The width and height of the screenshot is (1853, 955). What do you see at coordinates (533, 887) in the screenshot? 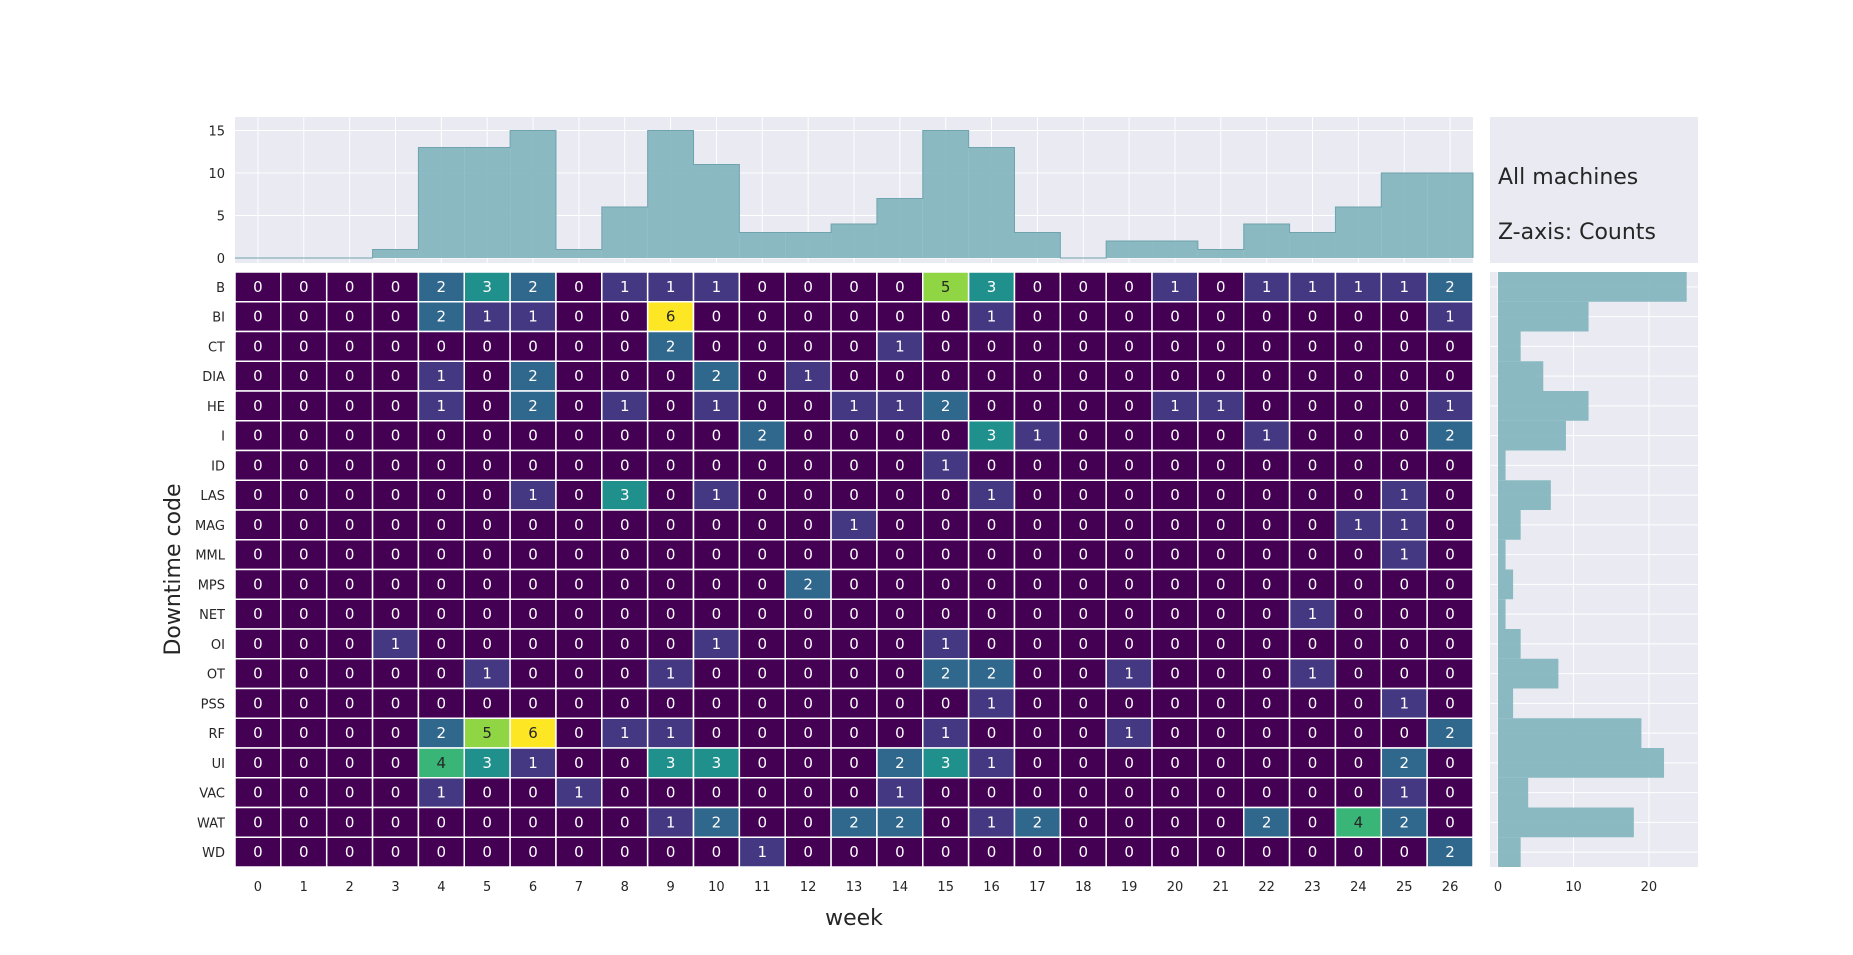
I see `x-tick-label: 6` at bounding box center [533, 887].